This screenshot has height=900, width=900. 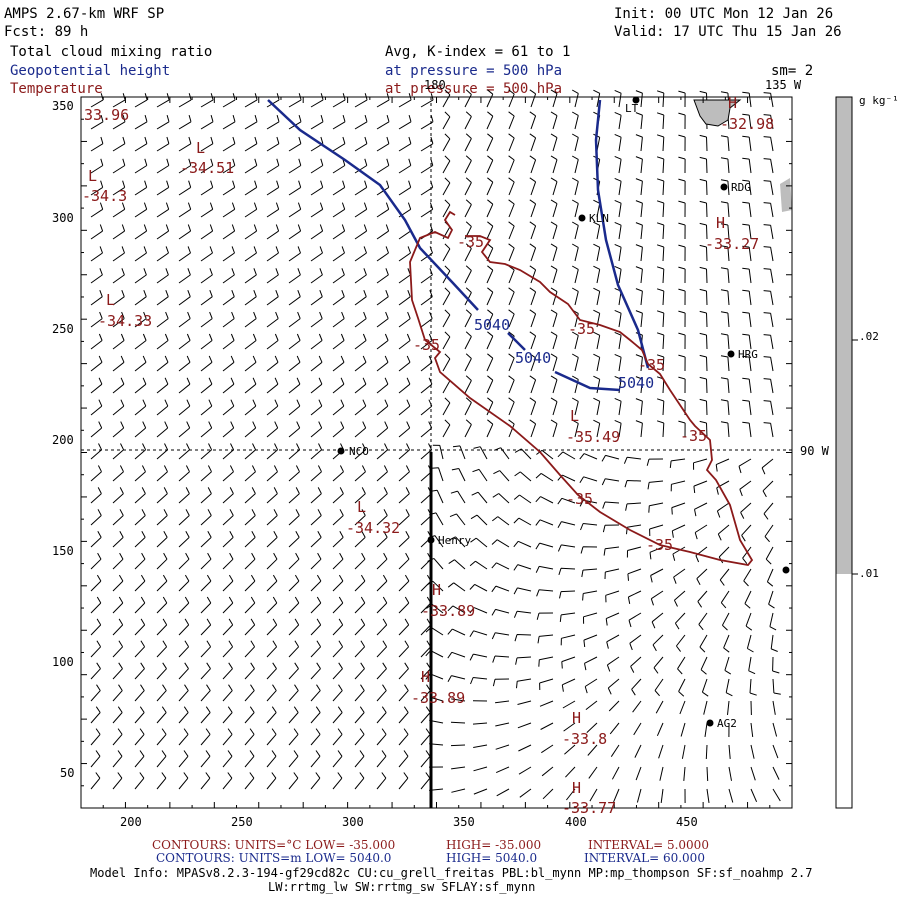 What do you see at coordinates (438, 698) in the screenshot?
I see `hl-value: -33.89` at bounding box center [438, 698].